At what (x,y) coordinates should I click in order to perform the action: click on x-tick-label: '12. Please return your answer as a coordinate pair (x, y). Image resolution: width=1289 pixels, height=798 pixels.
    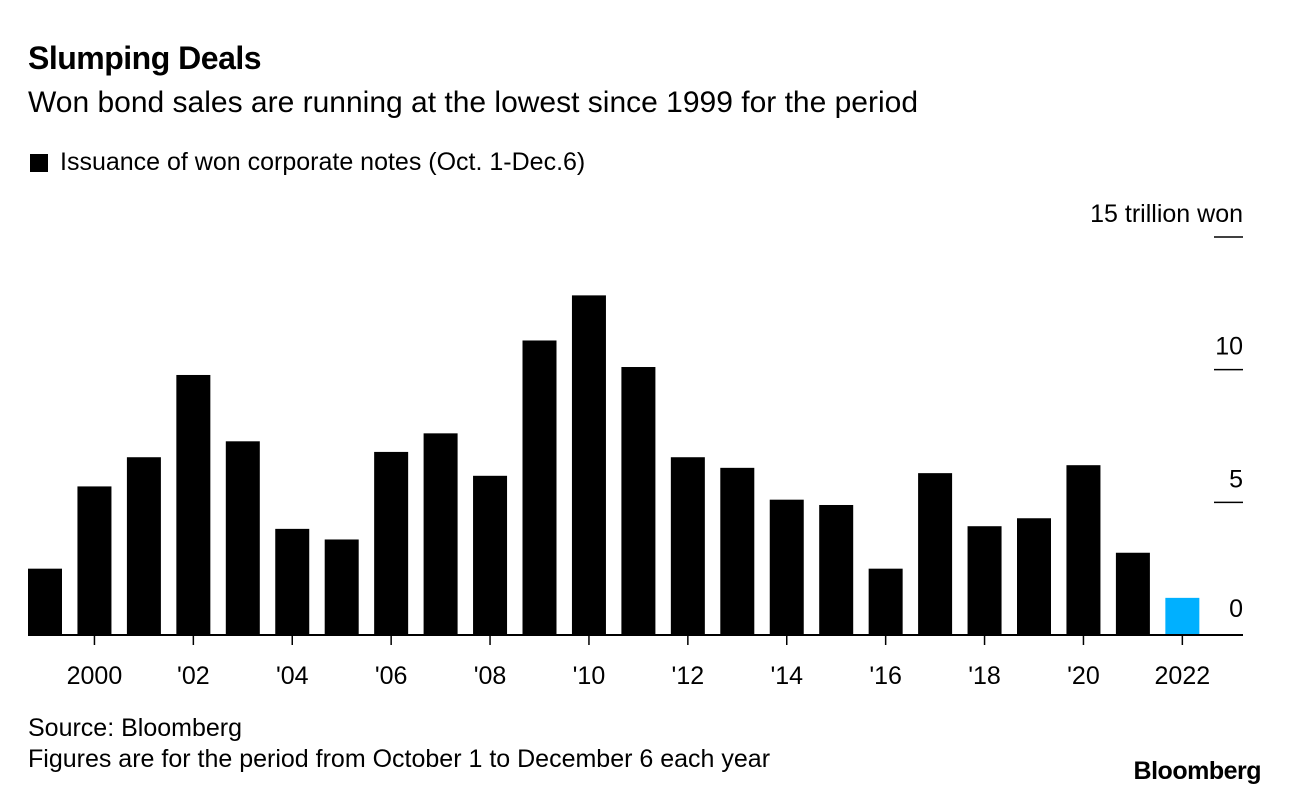
    Looking at the image, I should click on (688, 676).